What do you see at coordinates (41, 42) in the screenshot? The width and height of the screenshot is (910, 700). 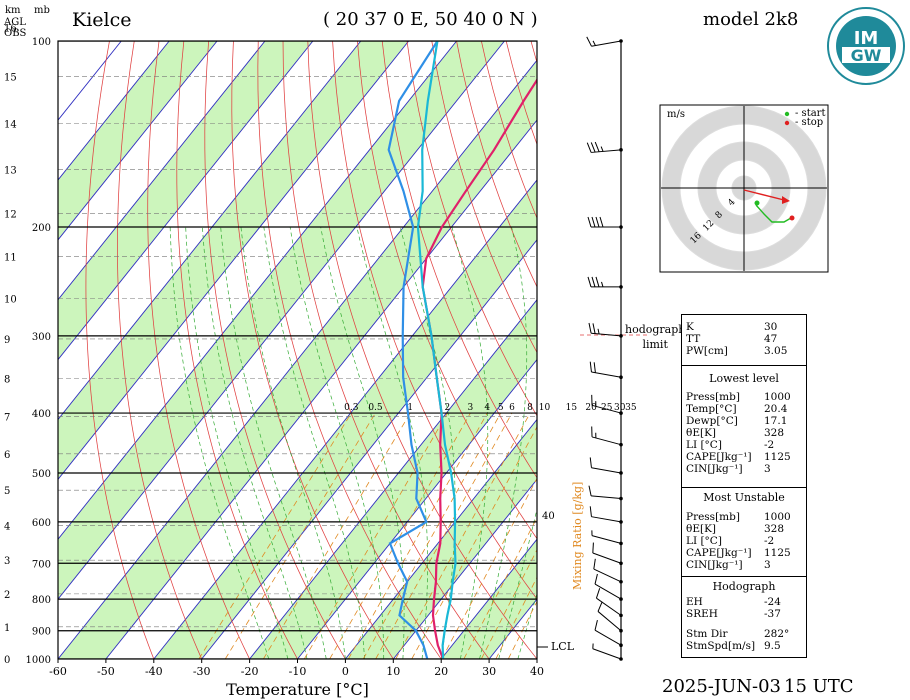 I see `pressure-tick-label: 100` at bounding box center [41, 42].